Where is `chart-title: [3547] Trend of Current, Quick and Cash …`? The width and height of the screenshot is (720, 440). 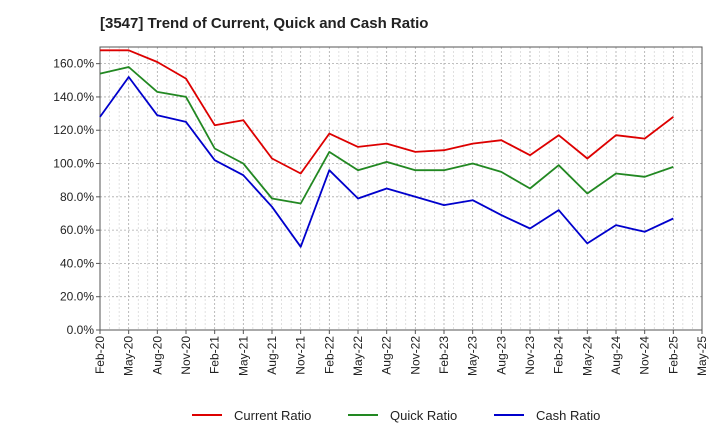 chart-title: [3547] Trend of Current, Quick and Cash … is located at coordinates (264, 23).